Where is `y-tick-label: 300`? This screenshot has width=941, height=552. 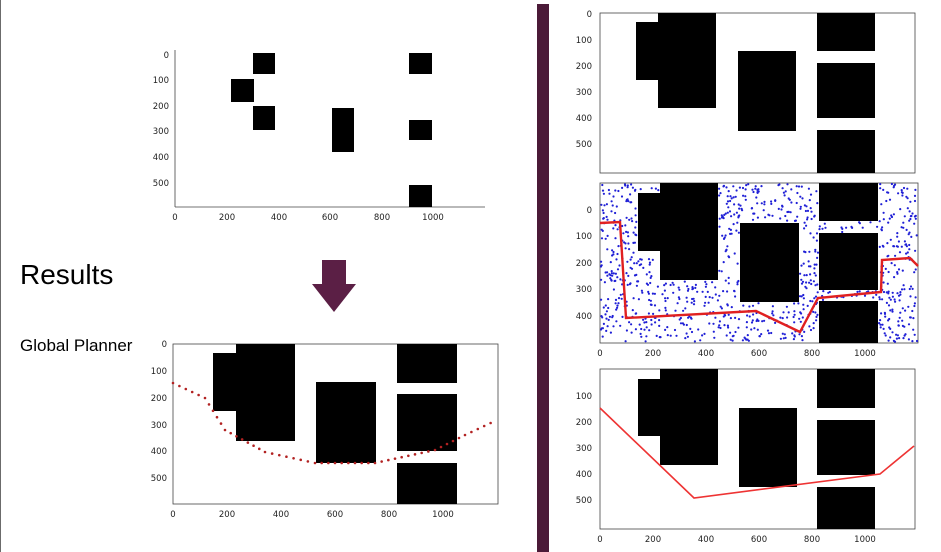 y-tick-label: 300 is located at coordinates (161, 132).